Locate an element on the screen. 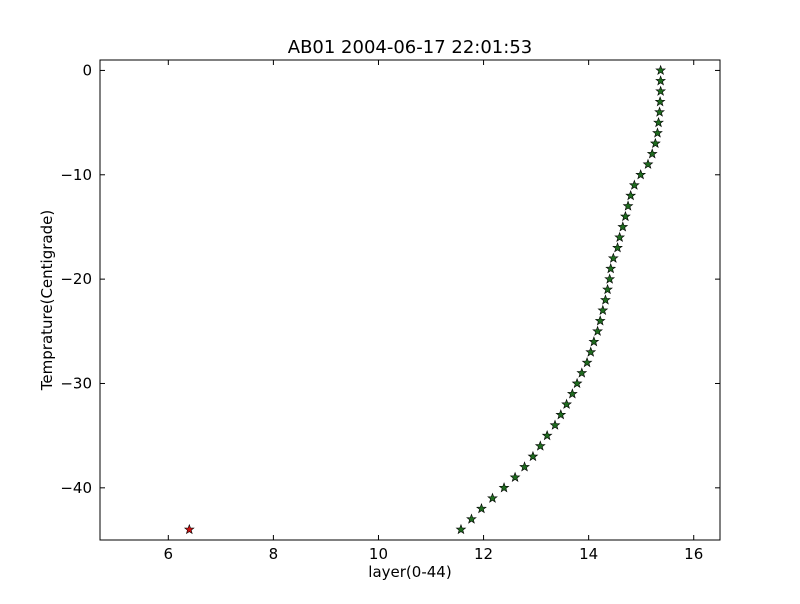 The height and width of the screenshot is (604, 800). x-tick-label: 6 is located at coordinates (169, 554).